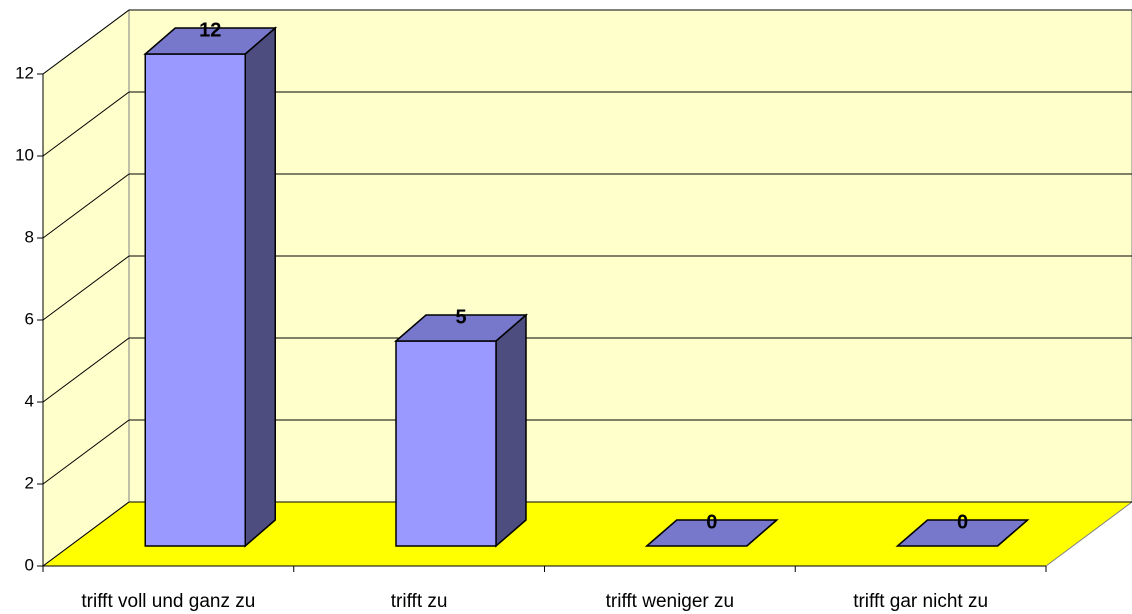  Describe the element at coordinates (168, 601) in the screenshot. I see `x-tick-label: trifft voll und ganz zu` at that location.